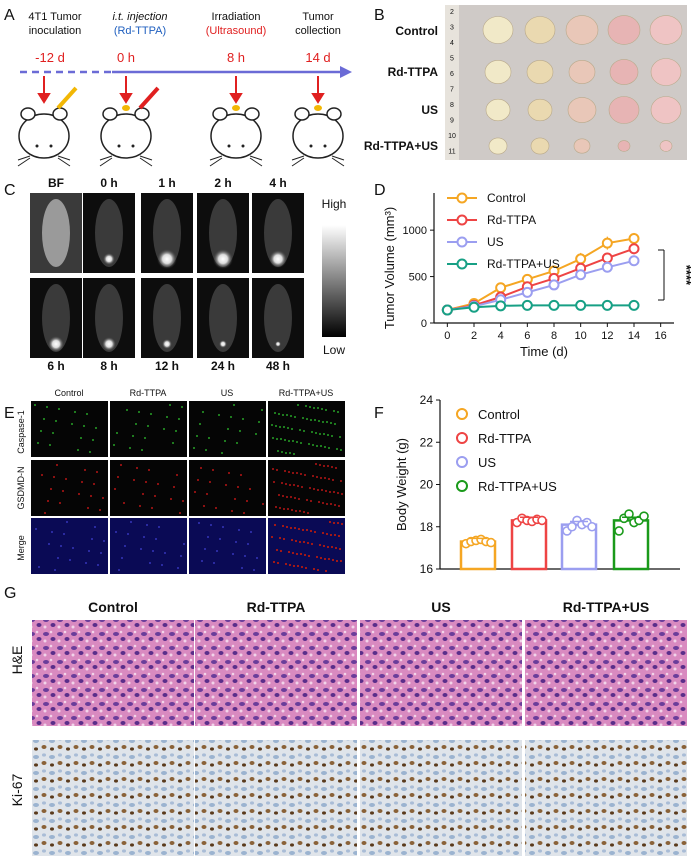 Image resolution: width=691 pixels, height=863 pixels. Describe the element at coordinates (21, 488) in the screenshot. I see `row-label-gsdmd: GSDMD-N` at that location.